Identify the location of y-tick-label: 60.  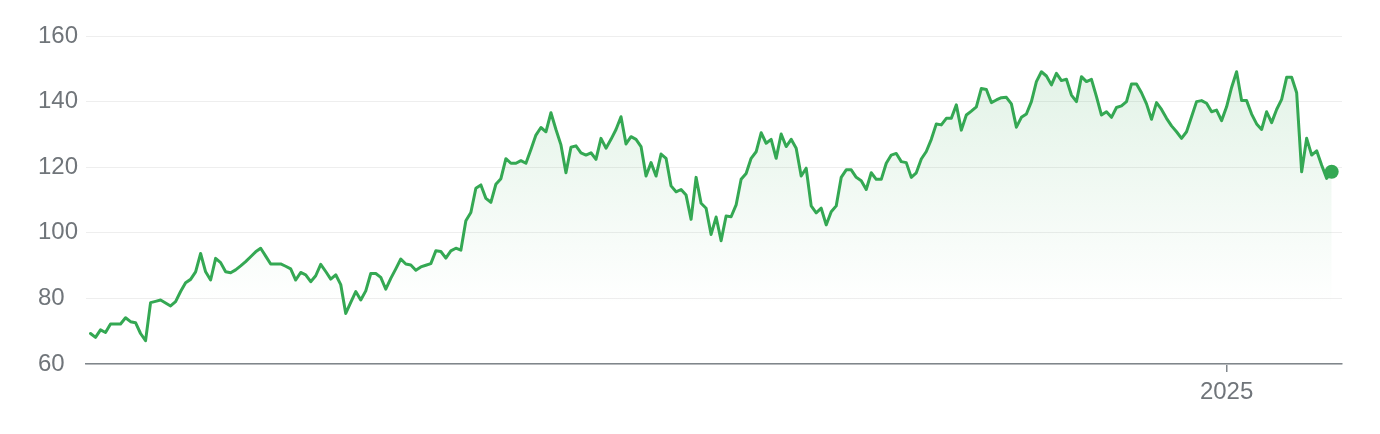
(51, 362).